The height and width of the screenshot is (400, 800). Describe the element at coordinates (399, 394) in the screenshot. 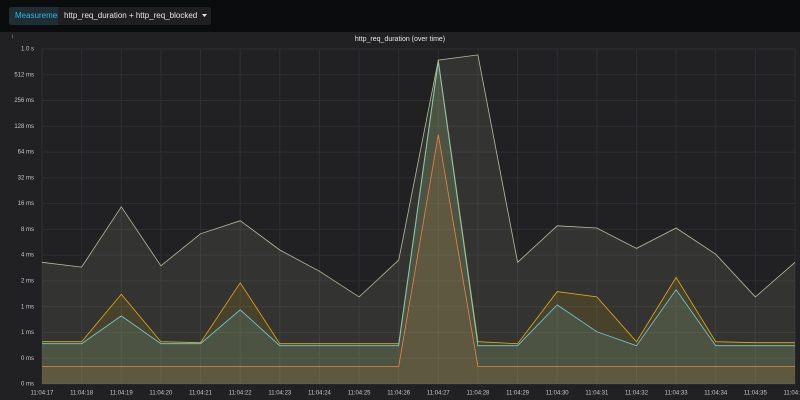

I see `x-tick-label: 11:04:26` at that location.